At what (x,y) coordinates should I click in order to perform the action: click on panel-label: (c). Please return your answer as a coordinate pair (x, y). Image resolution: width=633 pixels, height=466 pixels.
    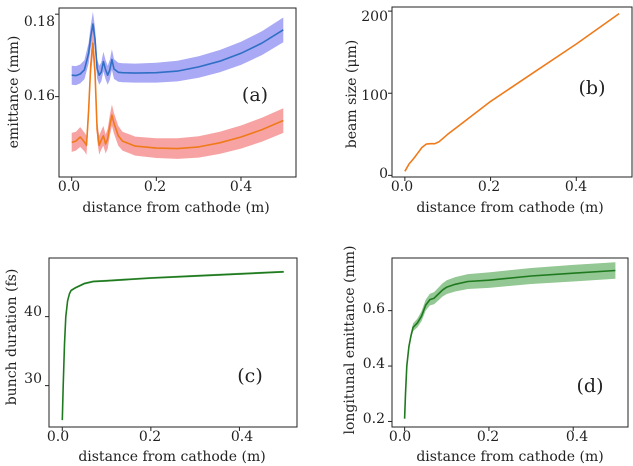
    Looking at the image, I should click on (249, 376).